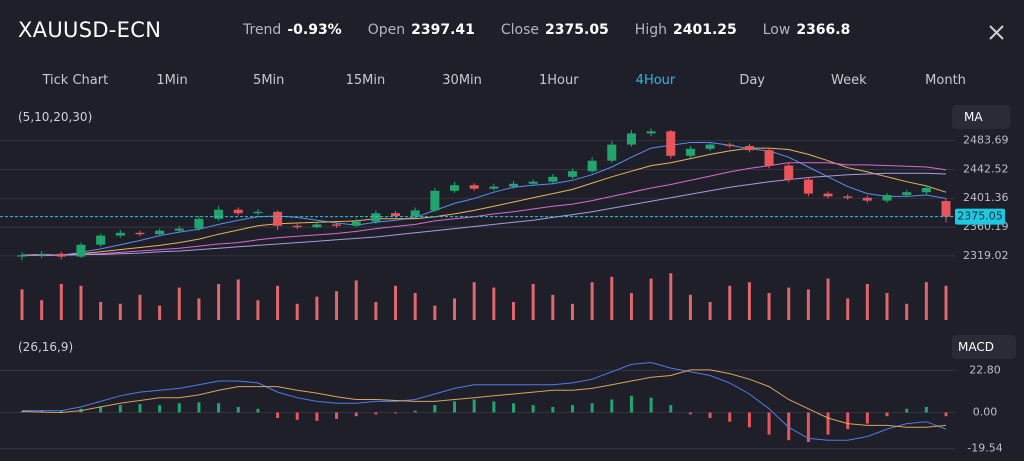 The width and height of the screenshot is (1024, 461). Describe the element at coordinates (555, 30) in the screenshot. I see `stat: Close 2375.05` at that location.